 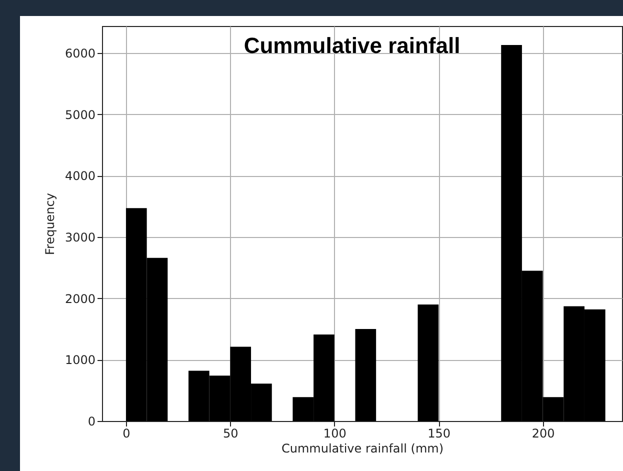 I want to click on y-axis-title: Frequency, so click(x=49, y=224).